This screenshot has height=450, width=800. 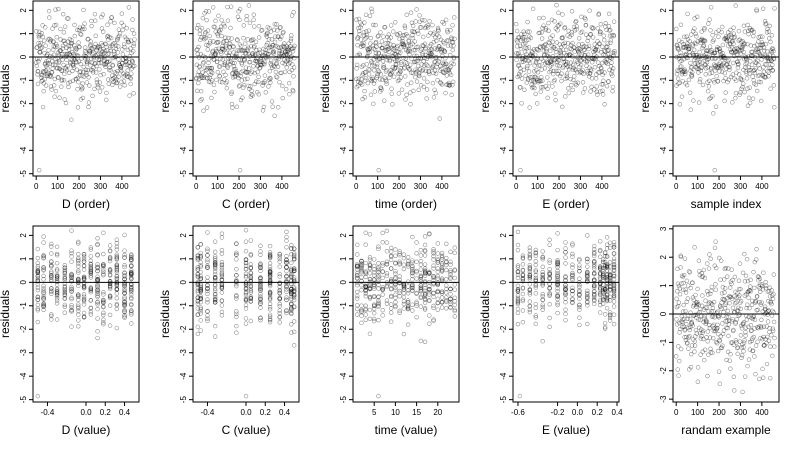 What do you see at coordinates (663, 150) in the screenshot?
I see `y-tick-label: -4` at bounding box center [663, 150].